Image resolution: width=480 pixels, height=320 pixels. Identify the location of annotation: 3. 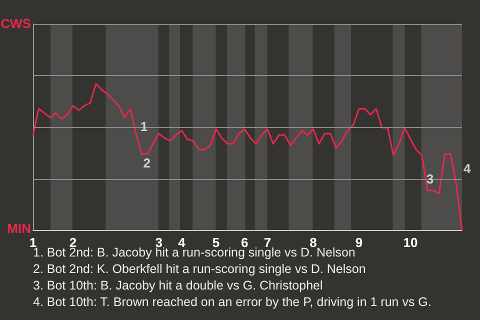
(430, 178).